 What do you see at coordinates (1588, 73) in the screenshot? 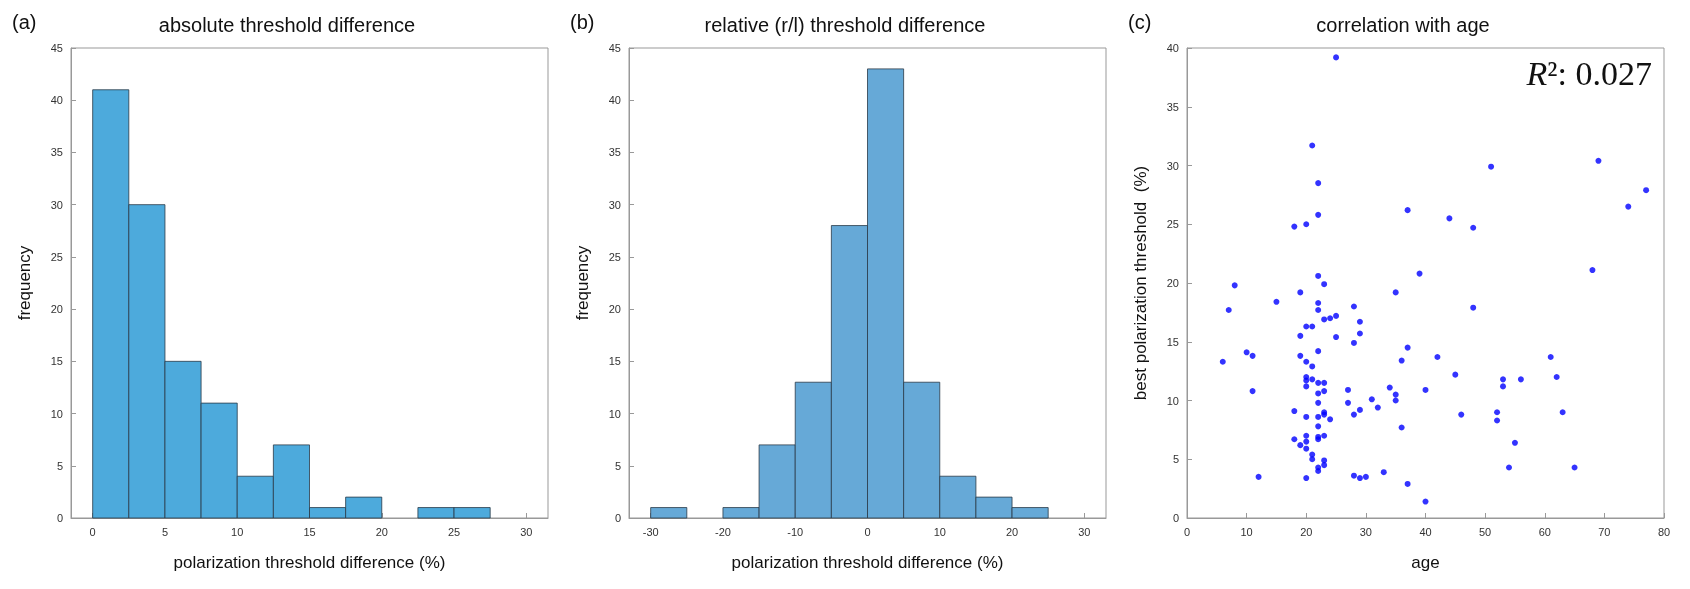
I see `annotation: R²: 0.027` at bounding box center [1588, 73].